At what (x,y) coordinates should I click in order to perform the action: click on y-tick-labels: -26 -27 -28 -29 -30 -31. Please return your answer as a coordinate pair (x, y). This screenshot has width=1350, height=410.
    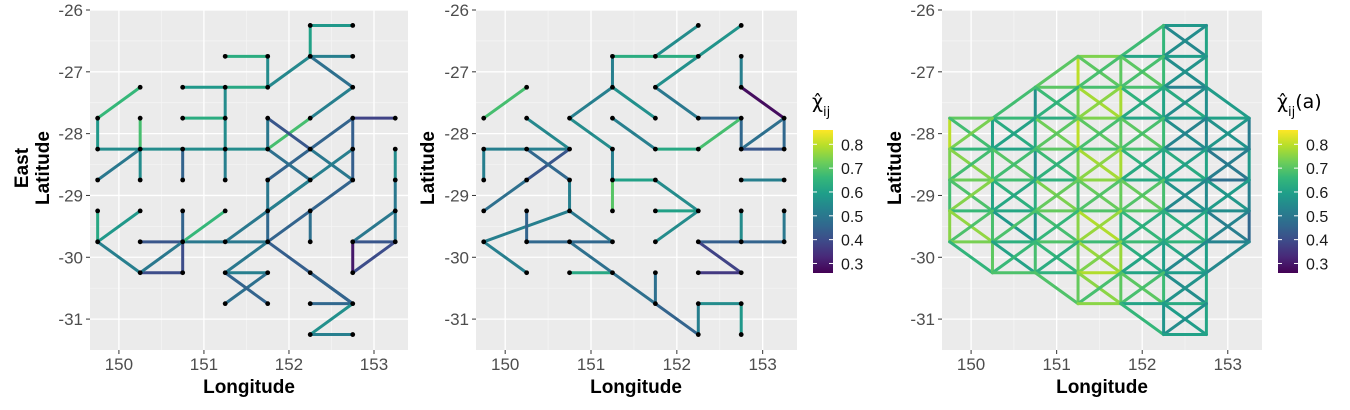
    Looking at the image, I should click on (460, 165).